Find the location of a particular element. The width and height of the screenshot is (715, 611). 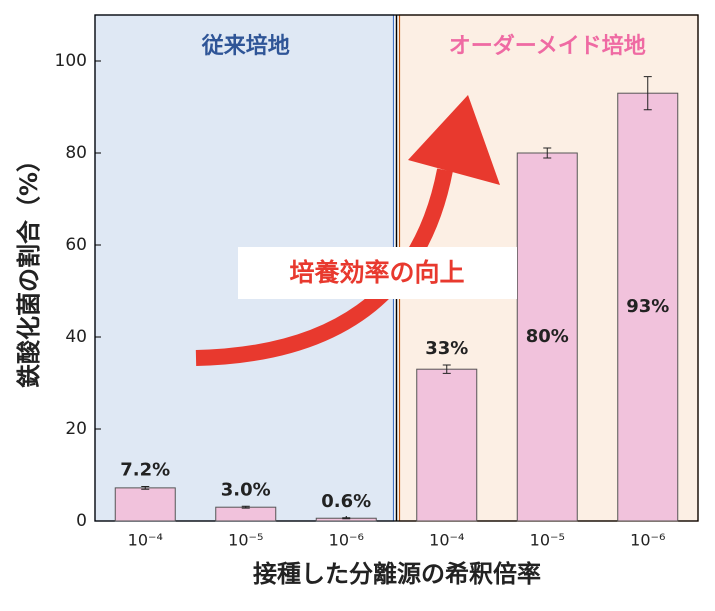

arrow-head is located at coordinates (454, 140).